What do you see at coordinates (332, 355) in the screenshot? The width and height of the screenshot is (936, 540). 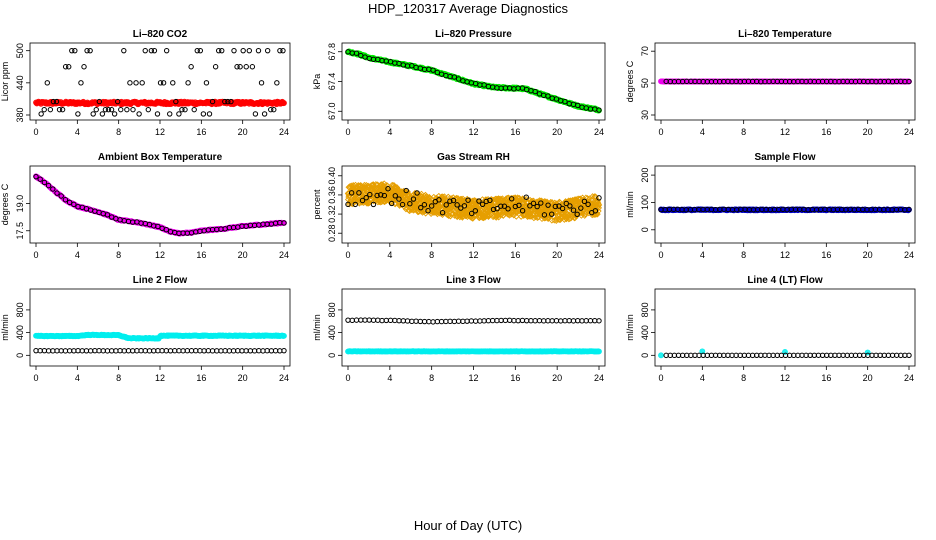 I see `y-tick-label: 0` at bounding box center [332, 355].